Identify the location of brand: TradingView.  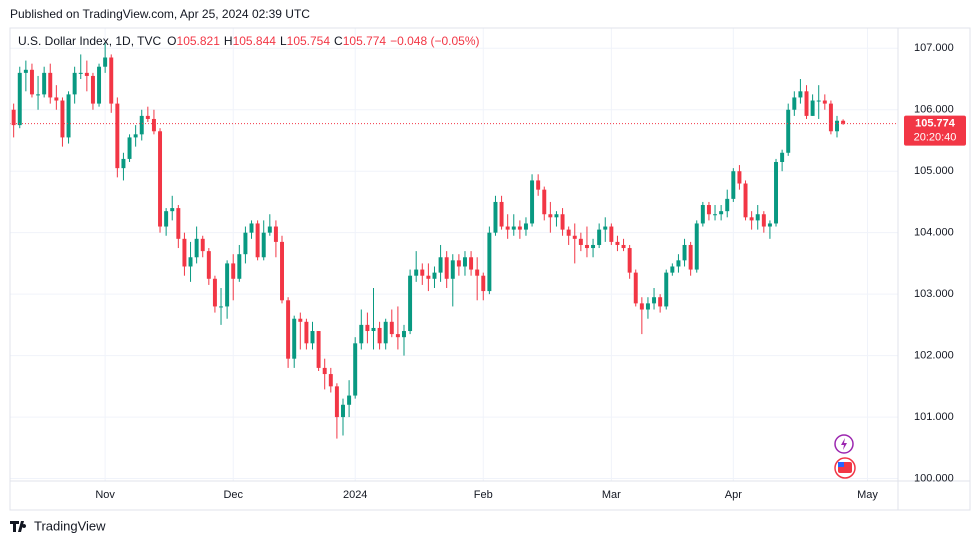
(70, 525).